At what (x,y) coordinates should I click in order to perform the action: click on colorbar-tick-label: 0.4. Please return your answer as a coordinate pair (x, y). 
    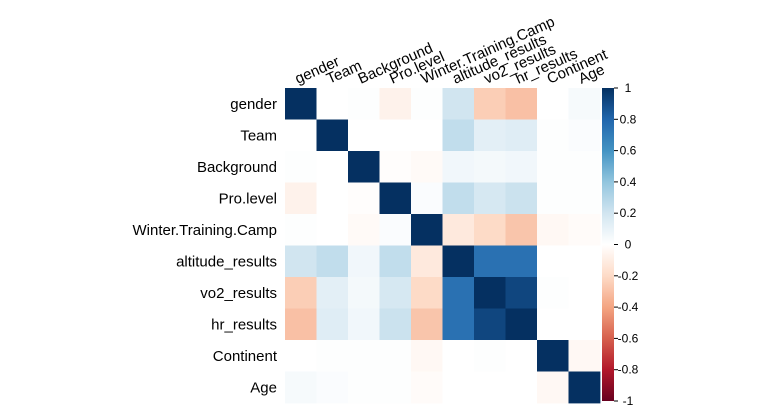
    Looking at the image, I should click on (628, 182).